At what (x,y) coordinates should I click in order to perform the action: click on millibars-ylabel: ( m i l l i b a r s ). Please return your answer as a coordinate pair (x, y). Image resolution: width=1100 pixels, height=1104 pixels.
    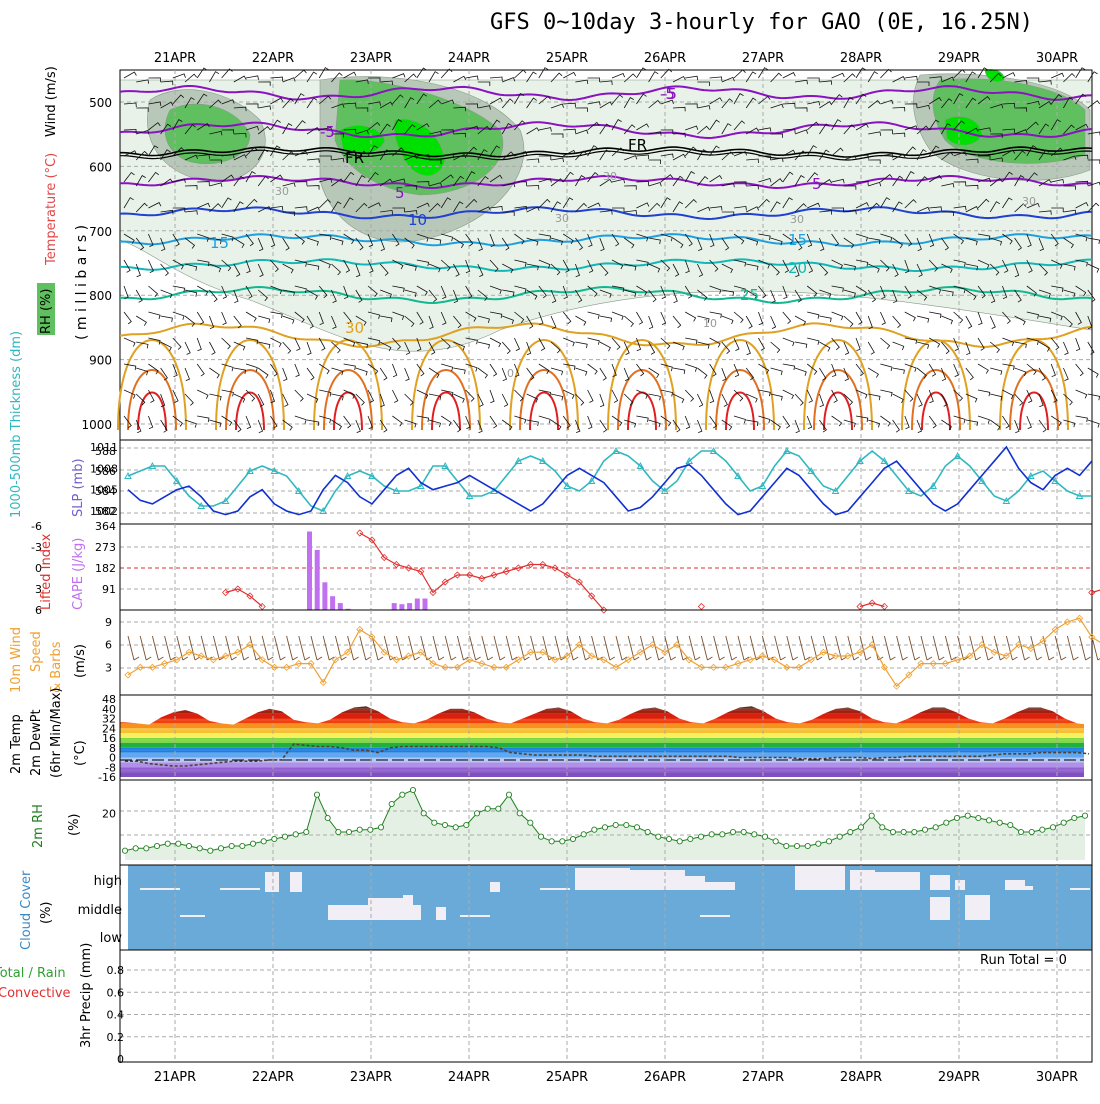
    Looking at the image, I should click on (82, 282).